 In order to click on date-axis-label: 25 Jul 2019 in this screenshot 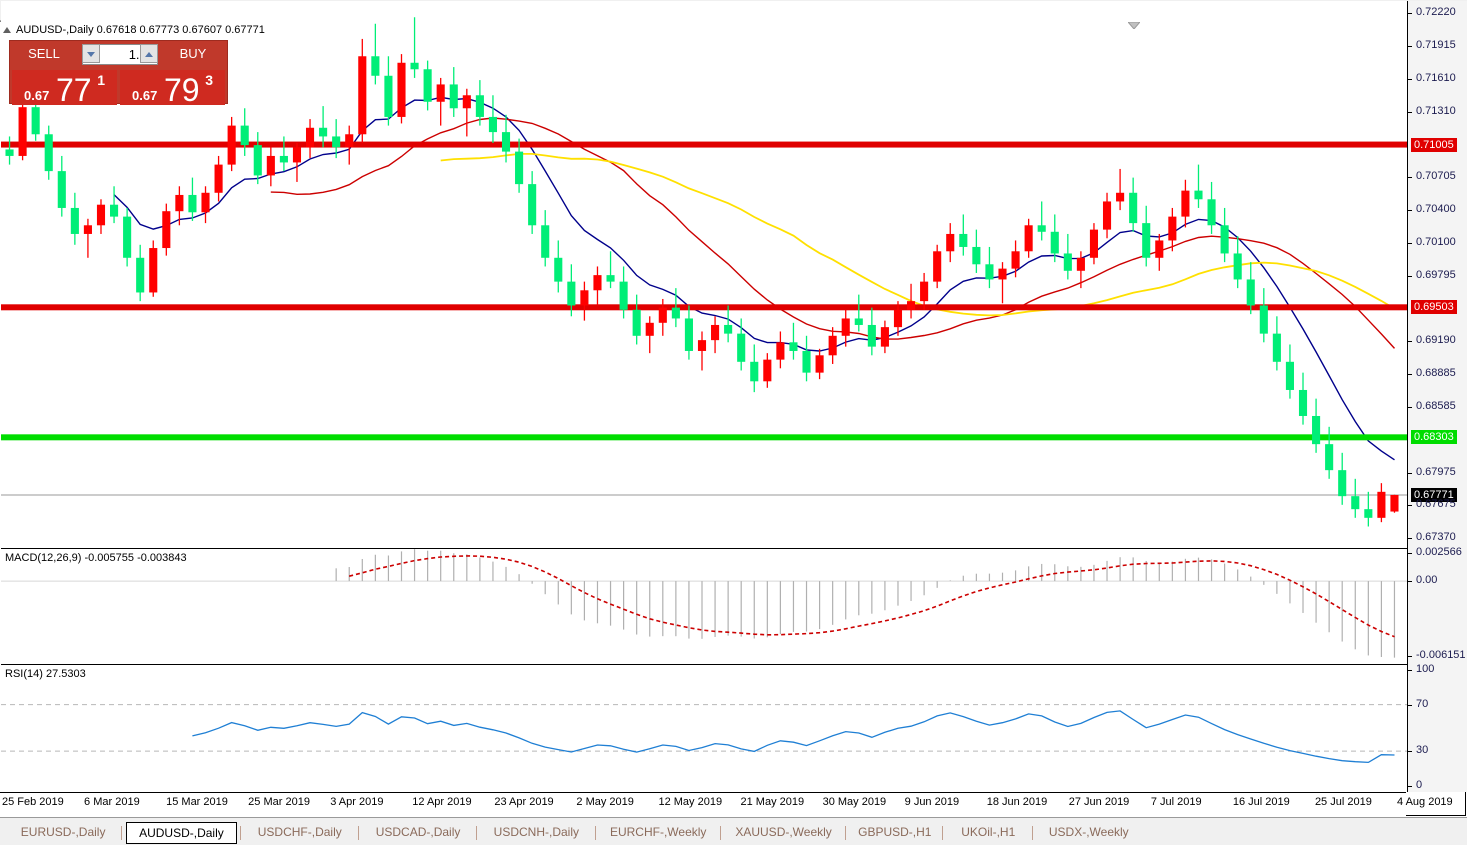, I will do `click(1343, 802)`.